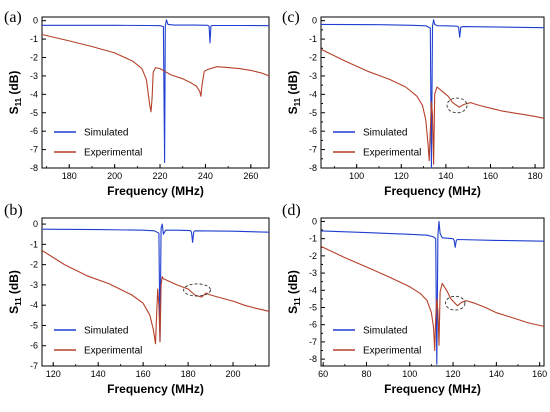 The height and width of the screenshot is (412, 550). Describe the element at coordinates (13, 210) in the screenshot. I see `panel-letter: (b)` at that location.